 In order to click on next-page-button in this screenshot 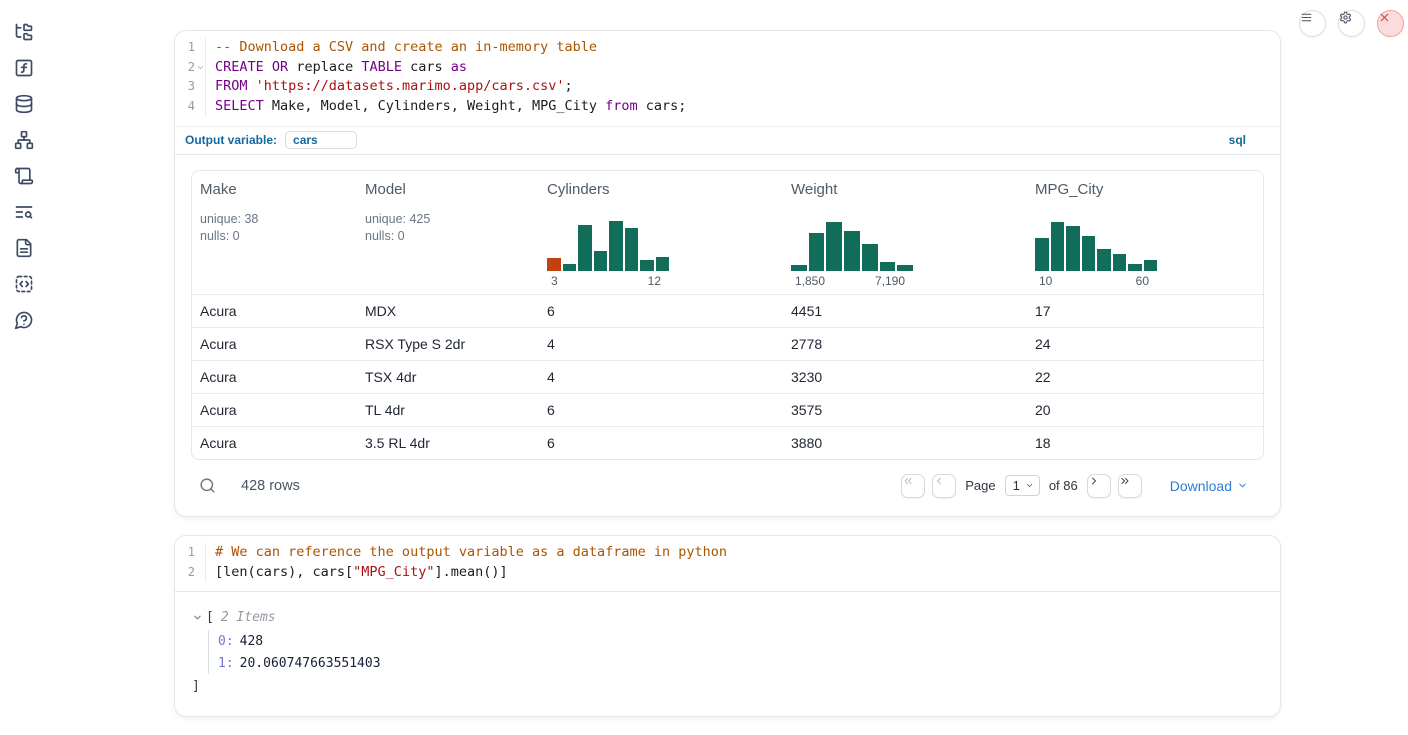, I will do `click(1098, 485)`.